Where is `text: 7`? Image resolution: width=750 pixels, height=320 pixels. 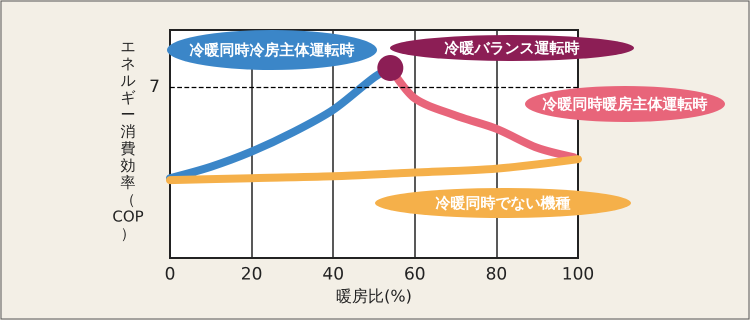 text: 7 is located at coordinates (154, 87).